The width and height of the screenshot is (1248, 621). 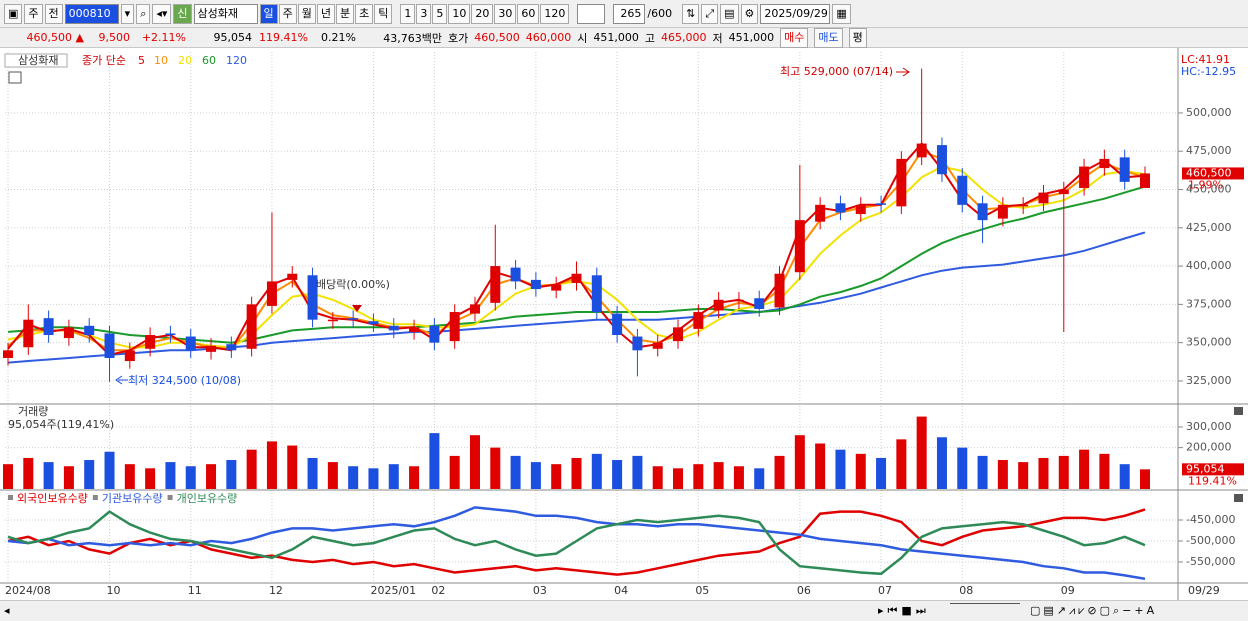 I want to click on button: ▣, so click(x=13, y=13).